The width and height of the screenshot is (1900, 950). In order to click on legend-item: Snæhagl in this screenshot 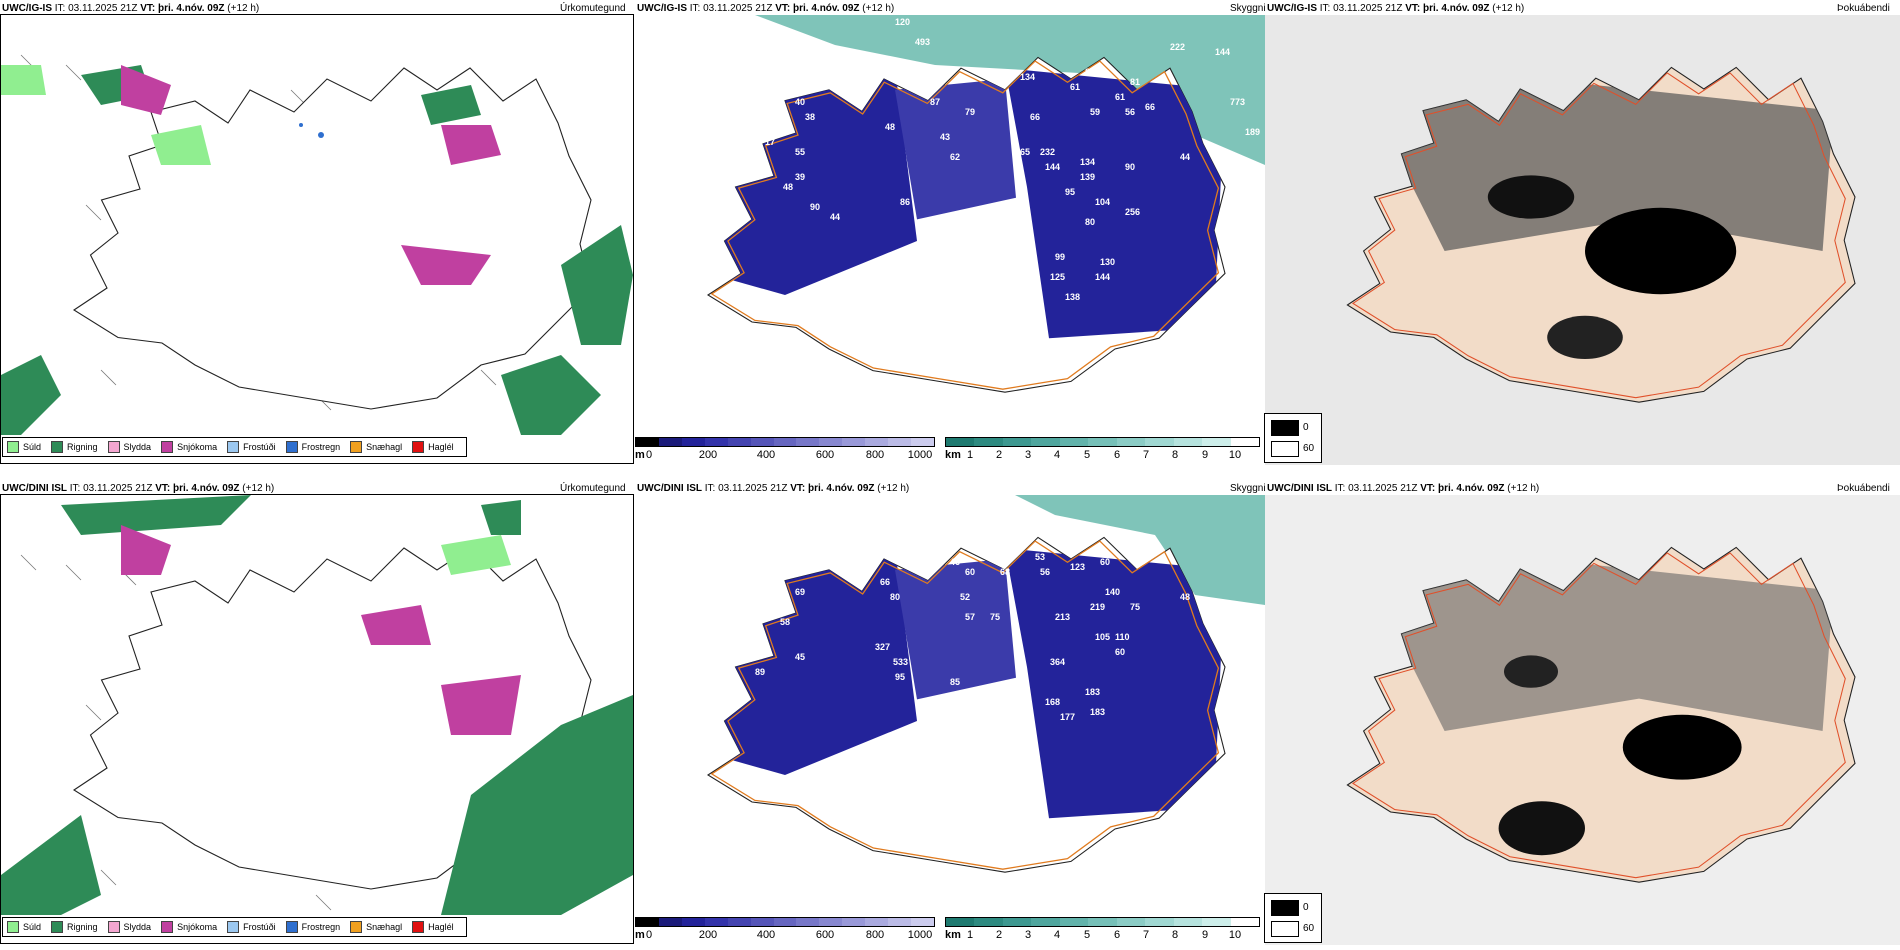, I will do `click(376, 447)`.